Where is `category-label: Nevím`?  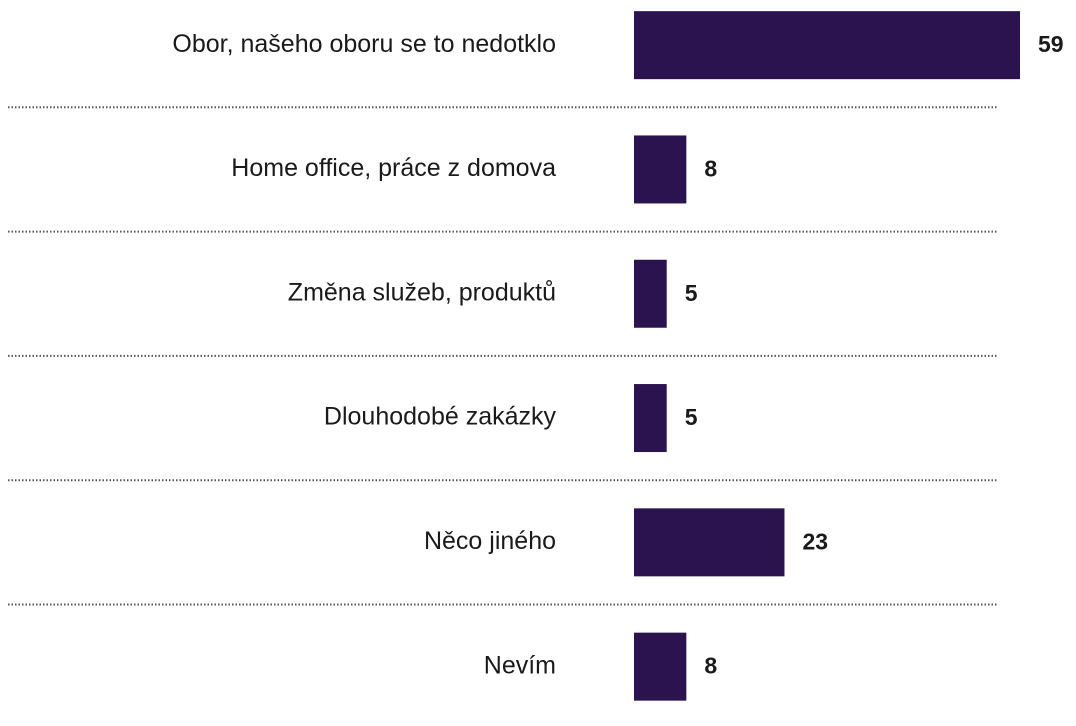
category-label: Nevím is located at coordinates (520, 665).